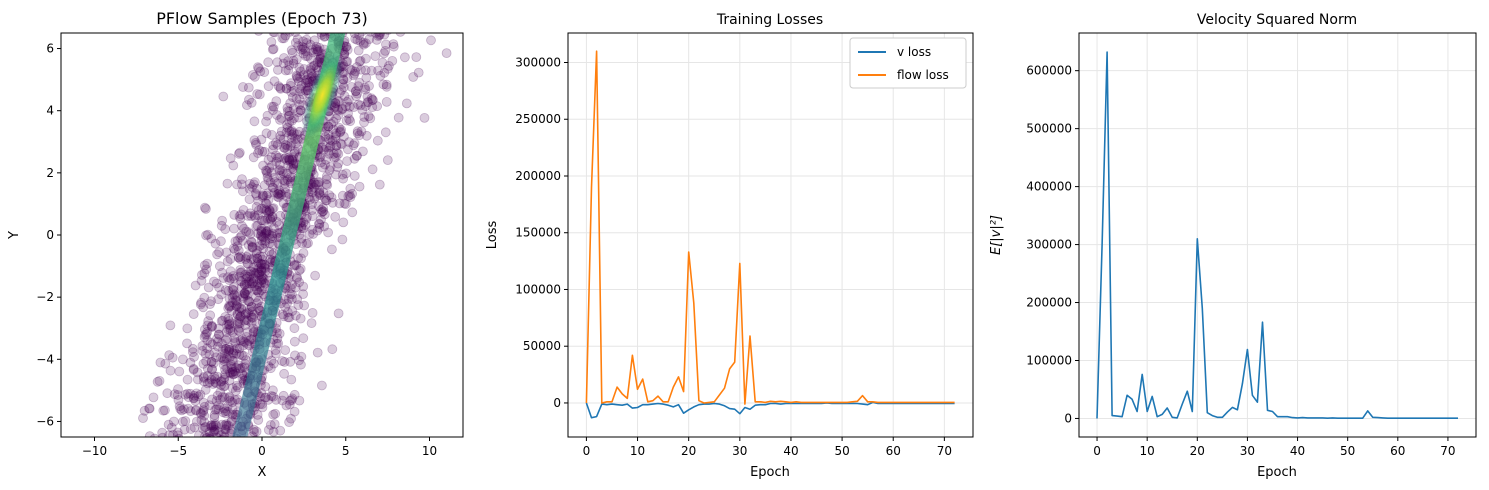  Describe the element at coordinates (1049, 245) in the screenshot. I see `y-tick-label: 300000` at that location.